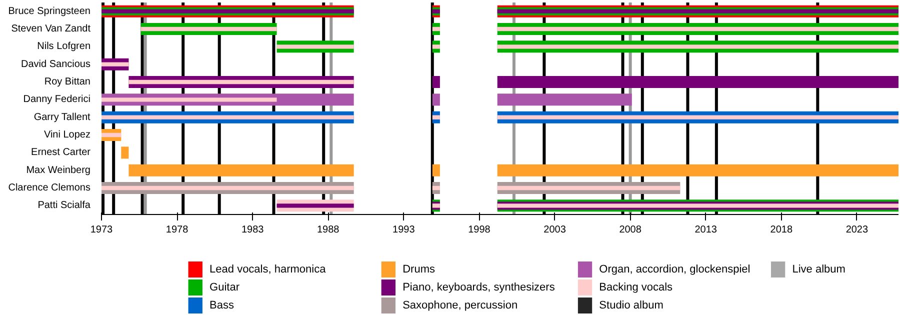 This screenshot has height=315, width=900. What do you see at coordinates (674, 270) in the screenshot?
I see `legend-label: Organ, accordion, glockenspiel` at bounding box center [674, 270].